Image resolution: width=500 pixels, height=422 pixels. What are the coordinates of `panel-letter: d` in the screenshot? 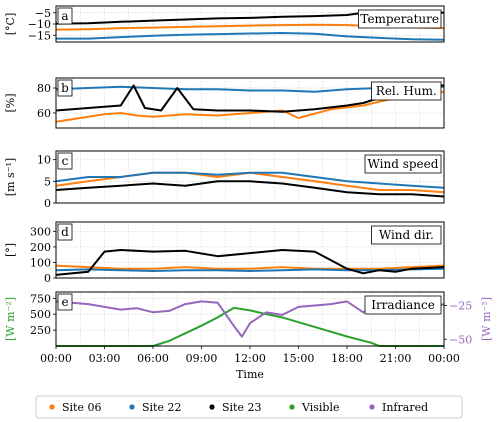 It's located at (65, 232).